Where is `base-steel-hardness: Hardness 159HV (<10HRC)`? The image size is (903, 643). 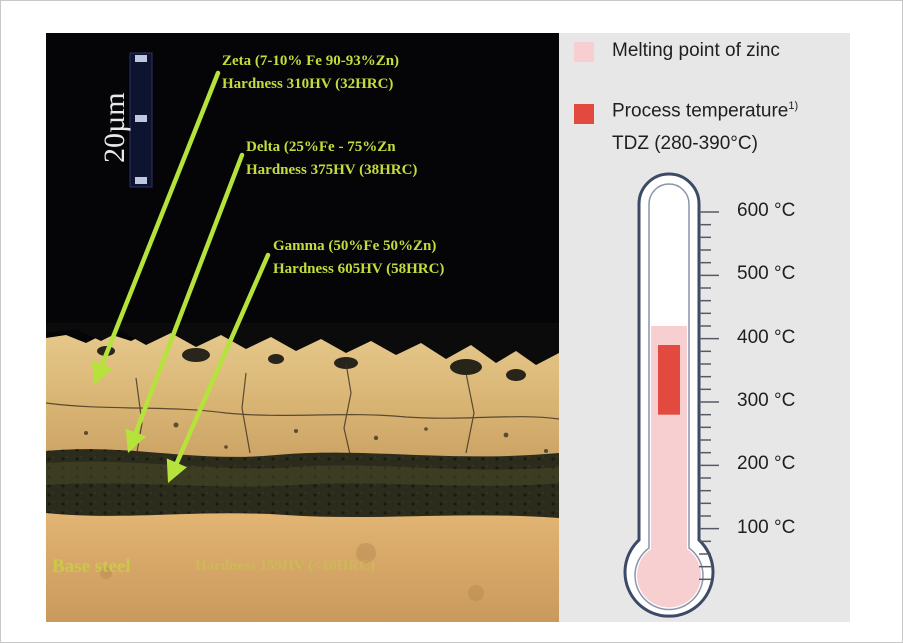 base-steel-hardness: Hardness 159HV (<10HRC) is located at coordinates (285, 566).